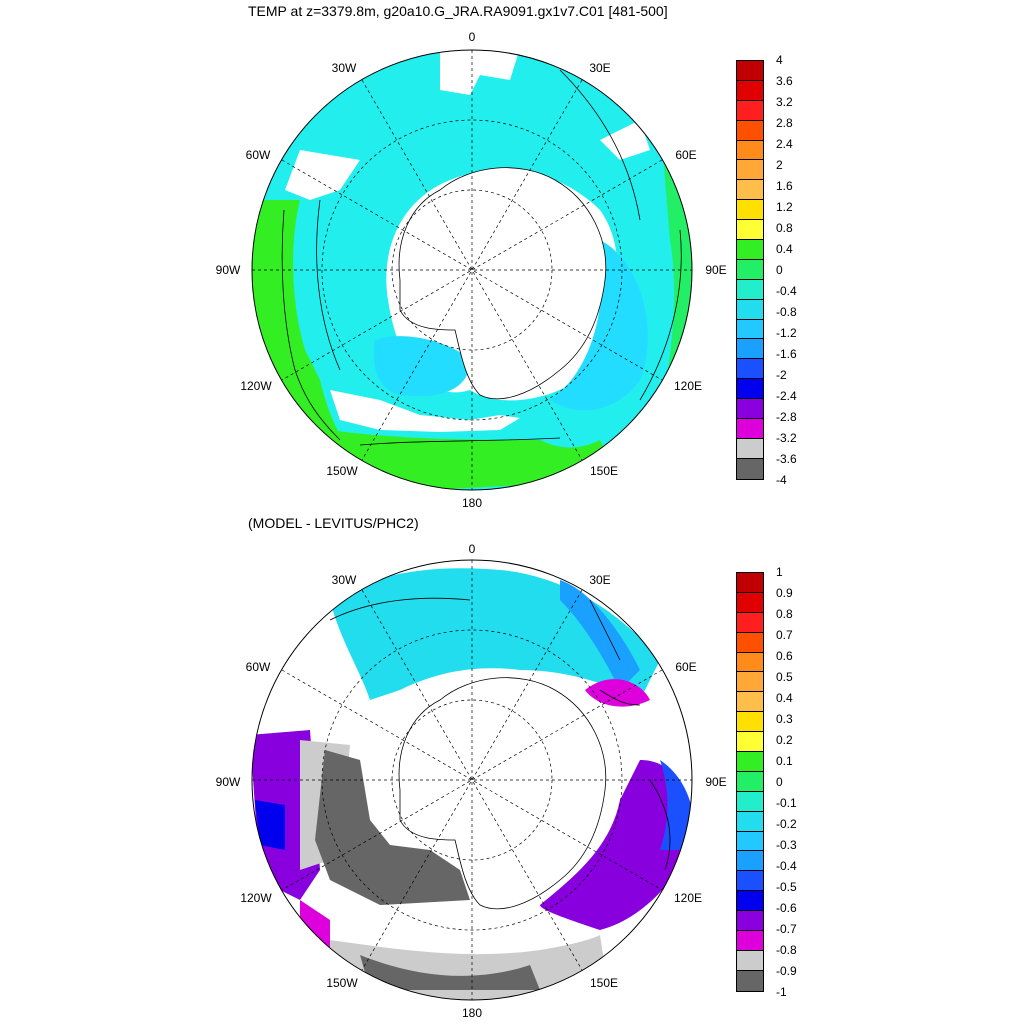  What do you see at coordinates (786, 312) in the screenshot?
I see `top-cb-label: -0.8` at bounding box center [786, 312].